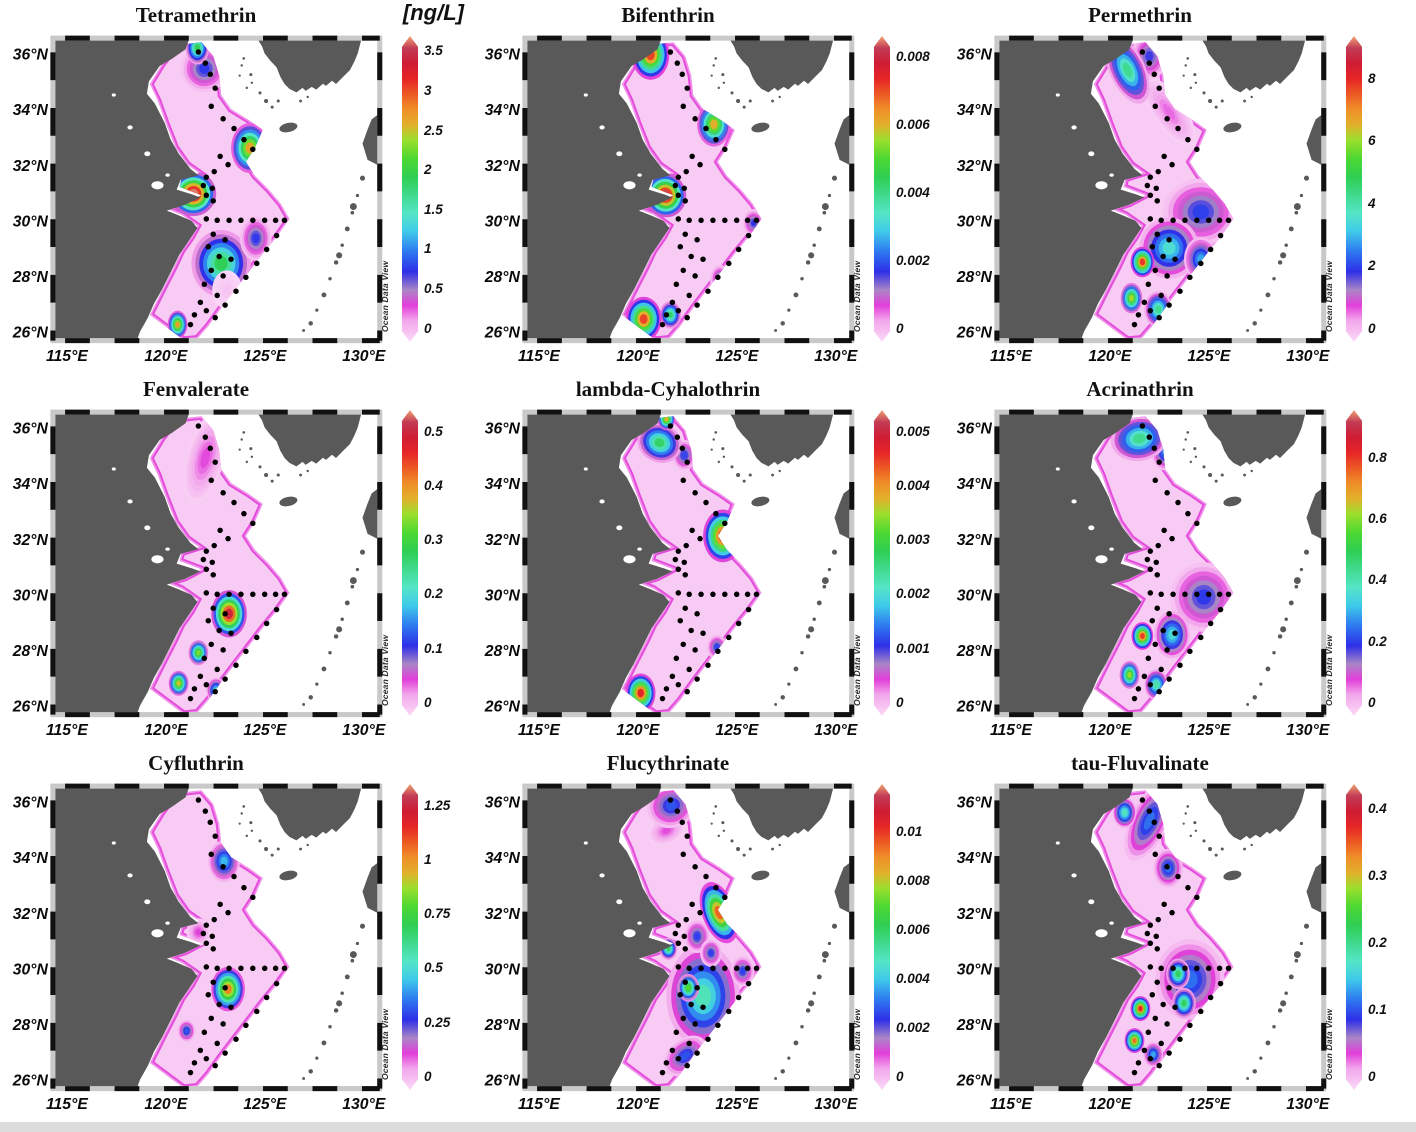 The image size is (1416, 1132). I want to click on colorbar-tick-label: 0.002, so click(913, 260).